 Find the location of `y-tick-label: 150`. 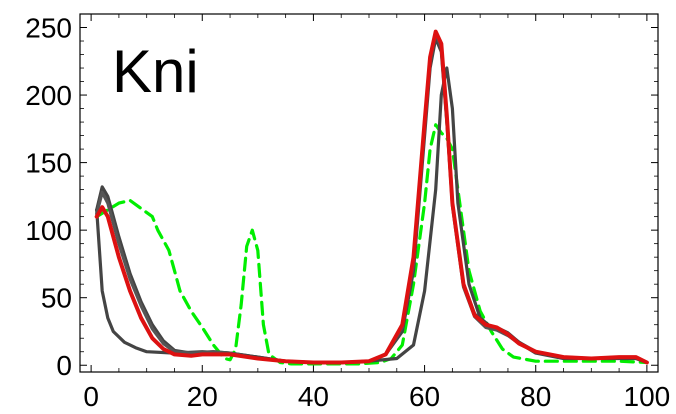

y-tick-label: 150 is located at coordinates (48, 163).